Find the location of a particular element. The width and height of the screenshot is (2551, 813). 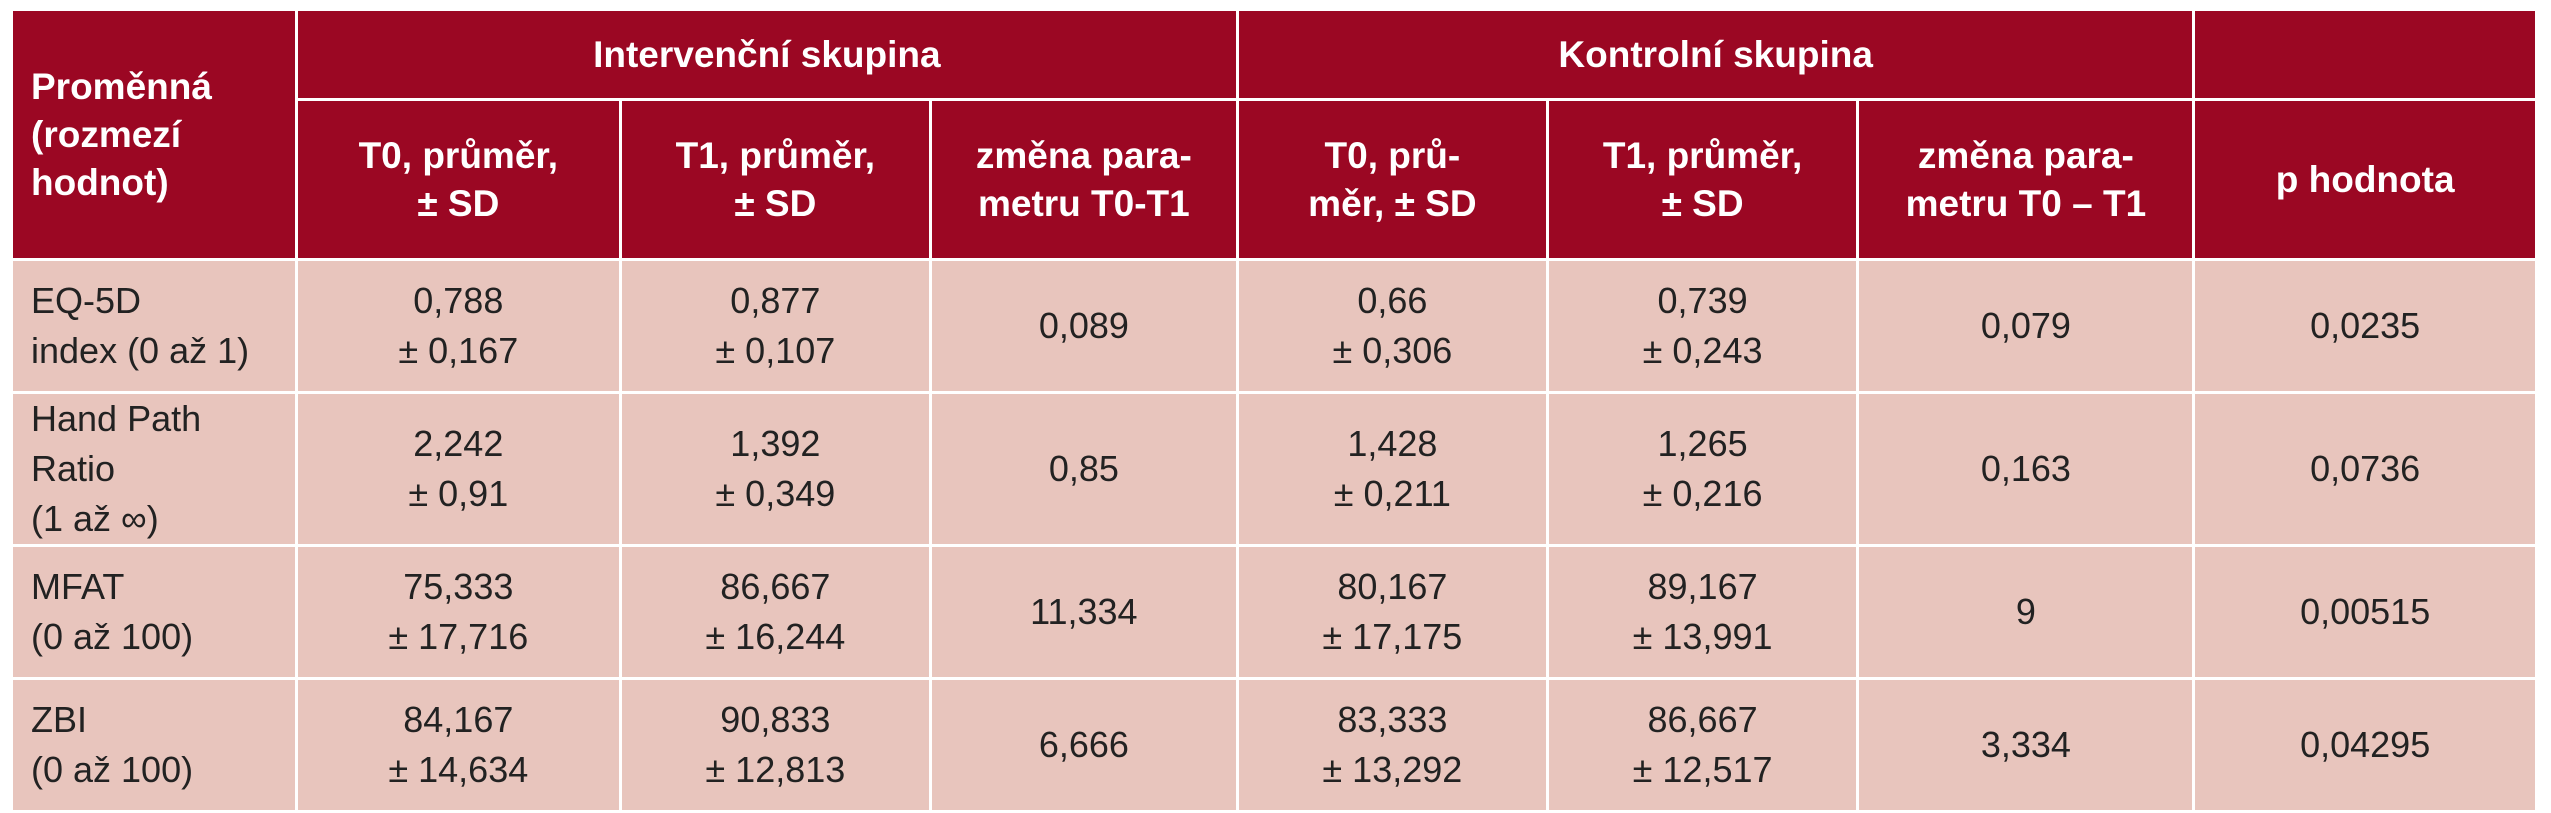

cell-int-t0: 84,167 ± 14,634 is located at coordinates (458, 745).